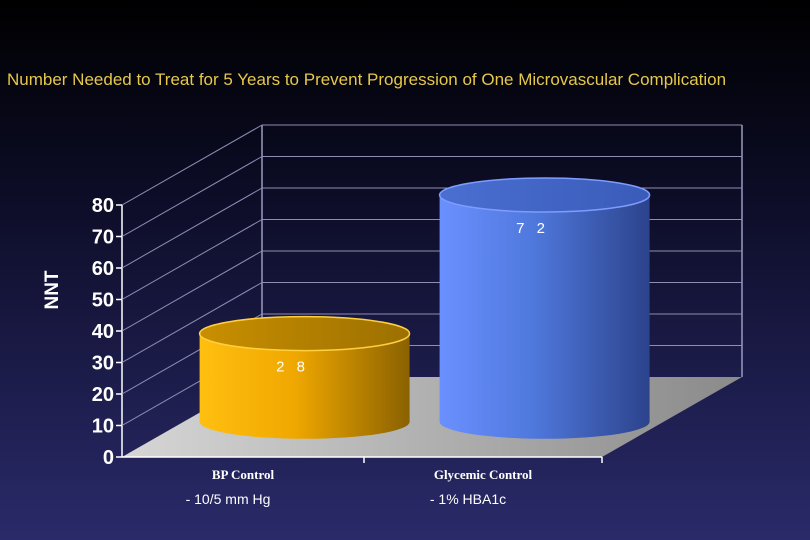 The image size is (810, 540). What do you see at coordinates (103, 332) in the screenshot?
I see `y-tick-label: 40` at bounding box center [103, 332].